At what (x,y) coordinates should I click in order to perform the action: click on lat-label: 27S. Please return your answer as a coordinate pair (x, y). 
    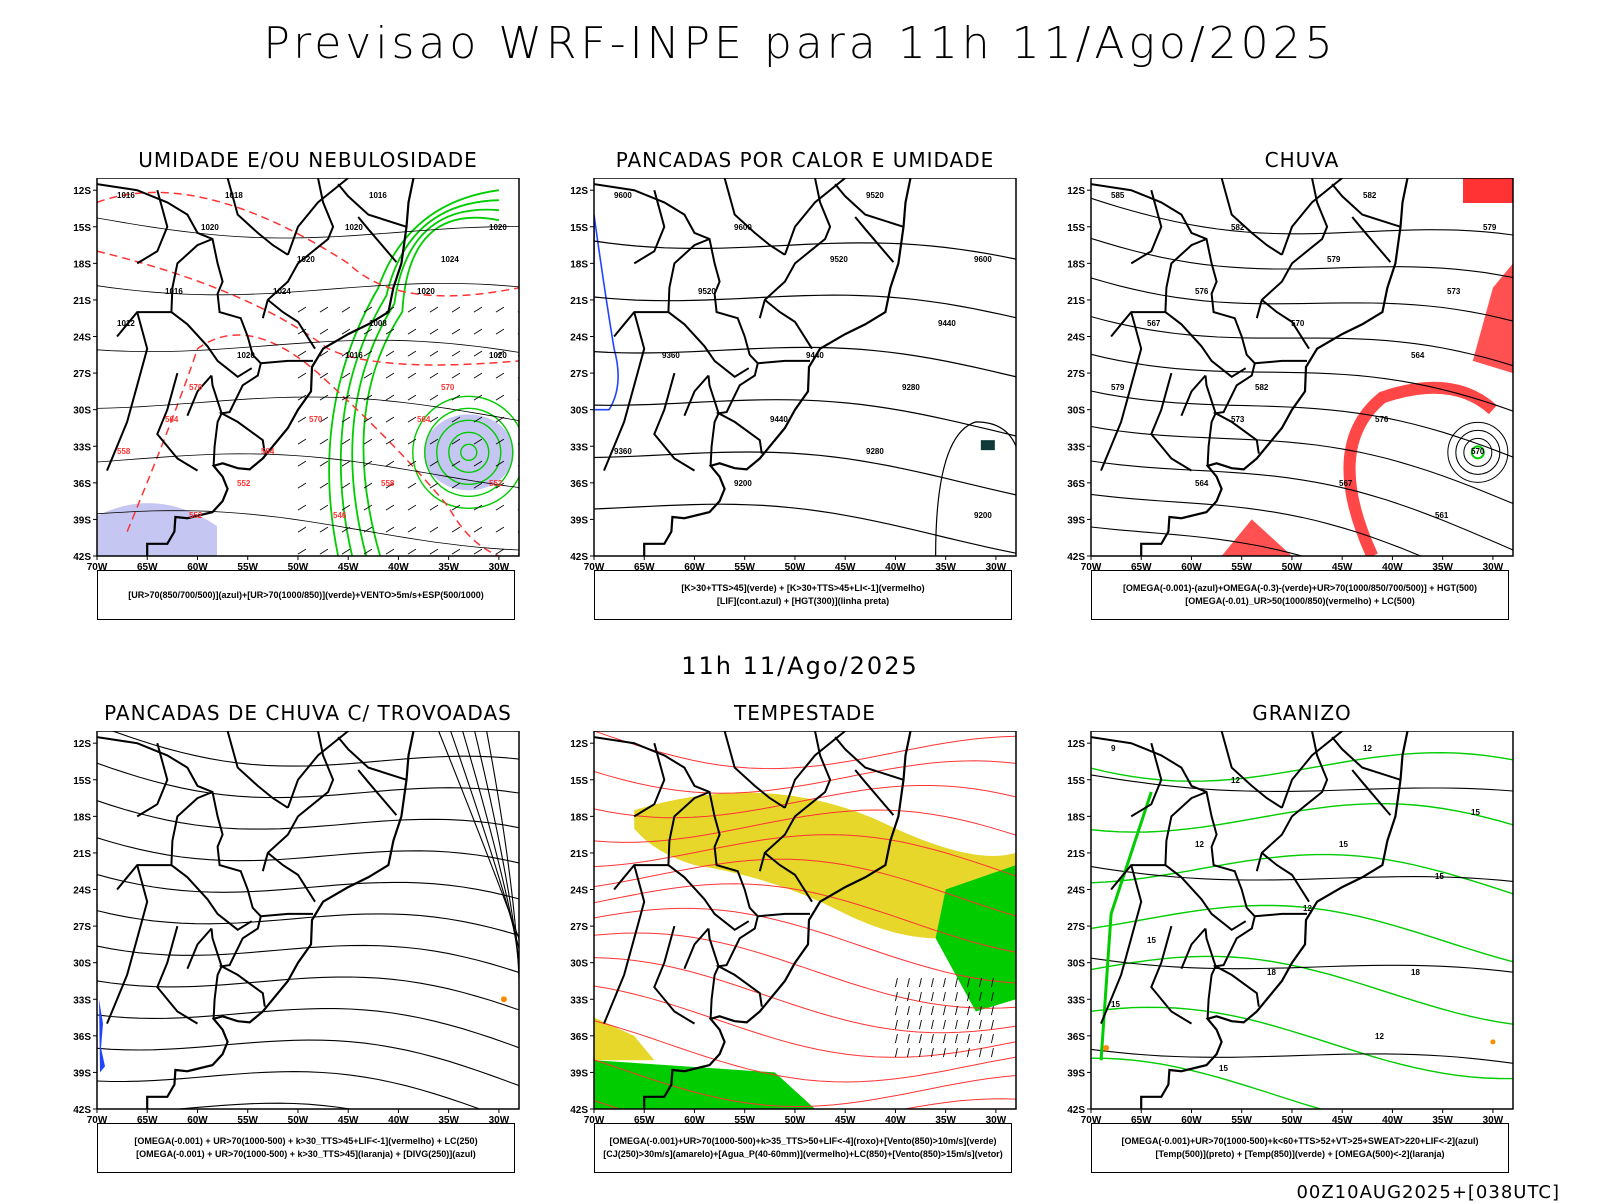
    Looking at the image, I should click on (82, 374).